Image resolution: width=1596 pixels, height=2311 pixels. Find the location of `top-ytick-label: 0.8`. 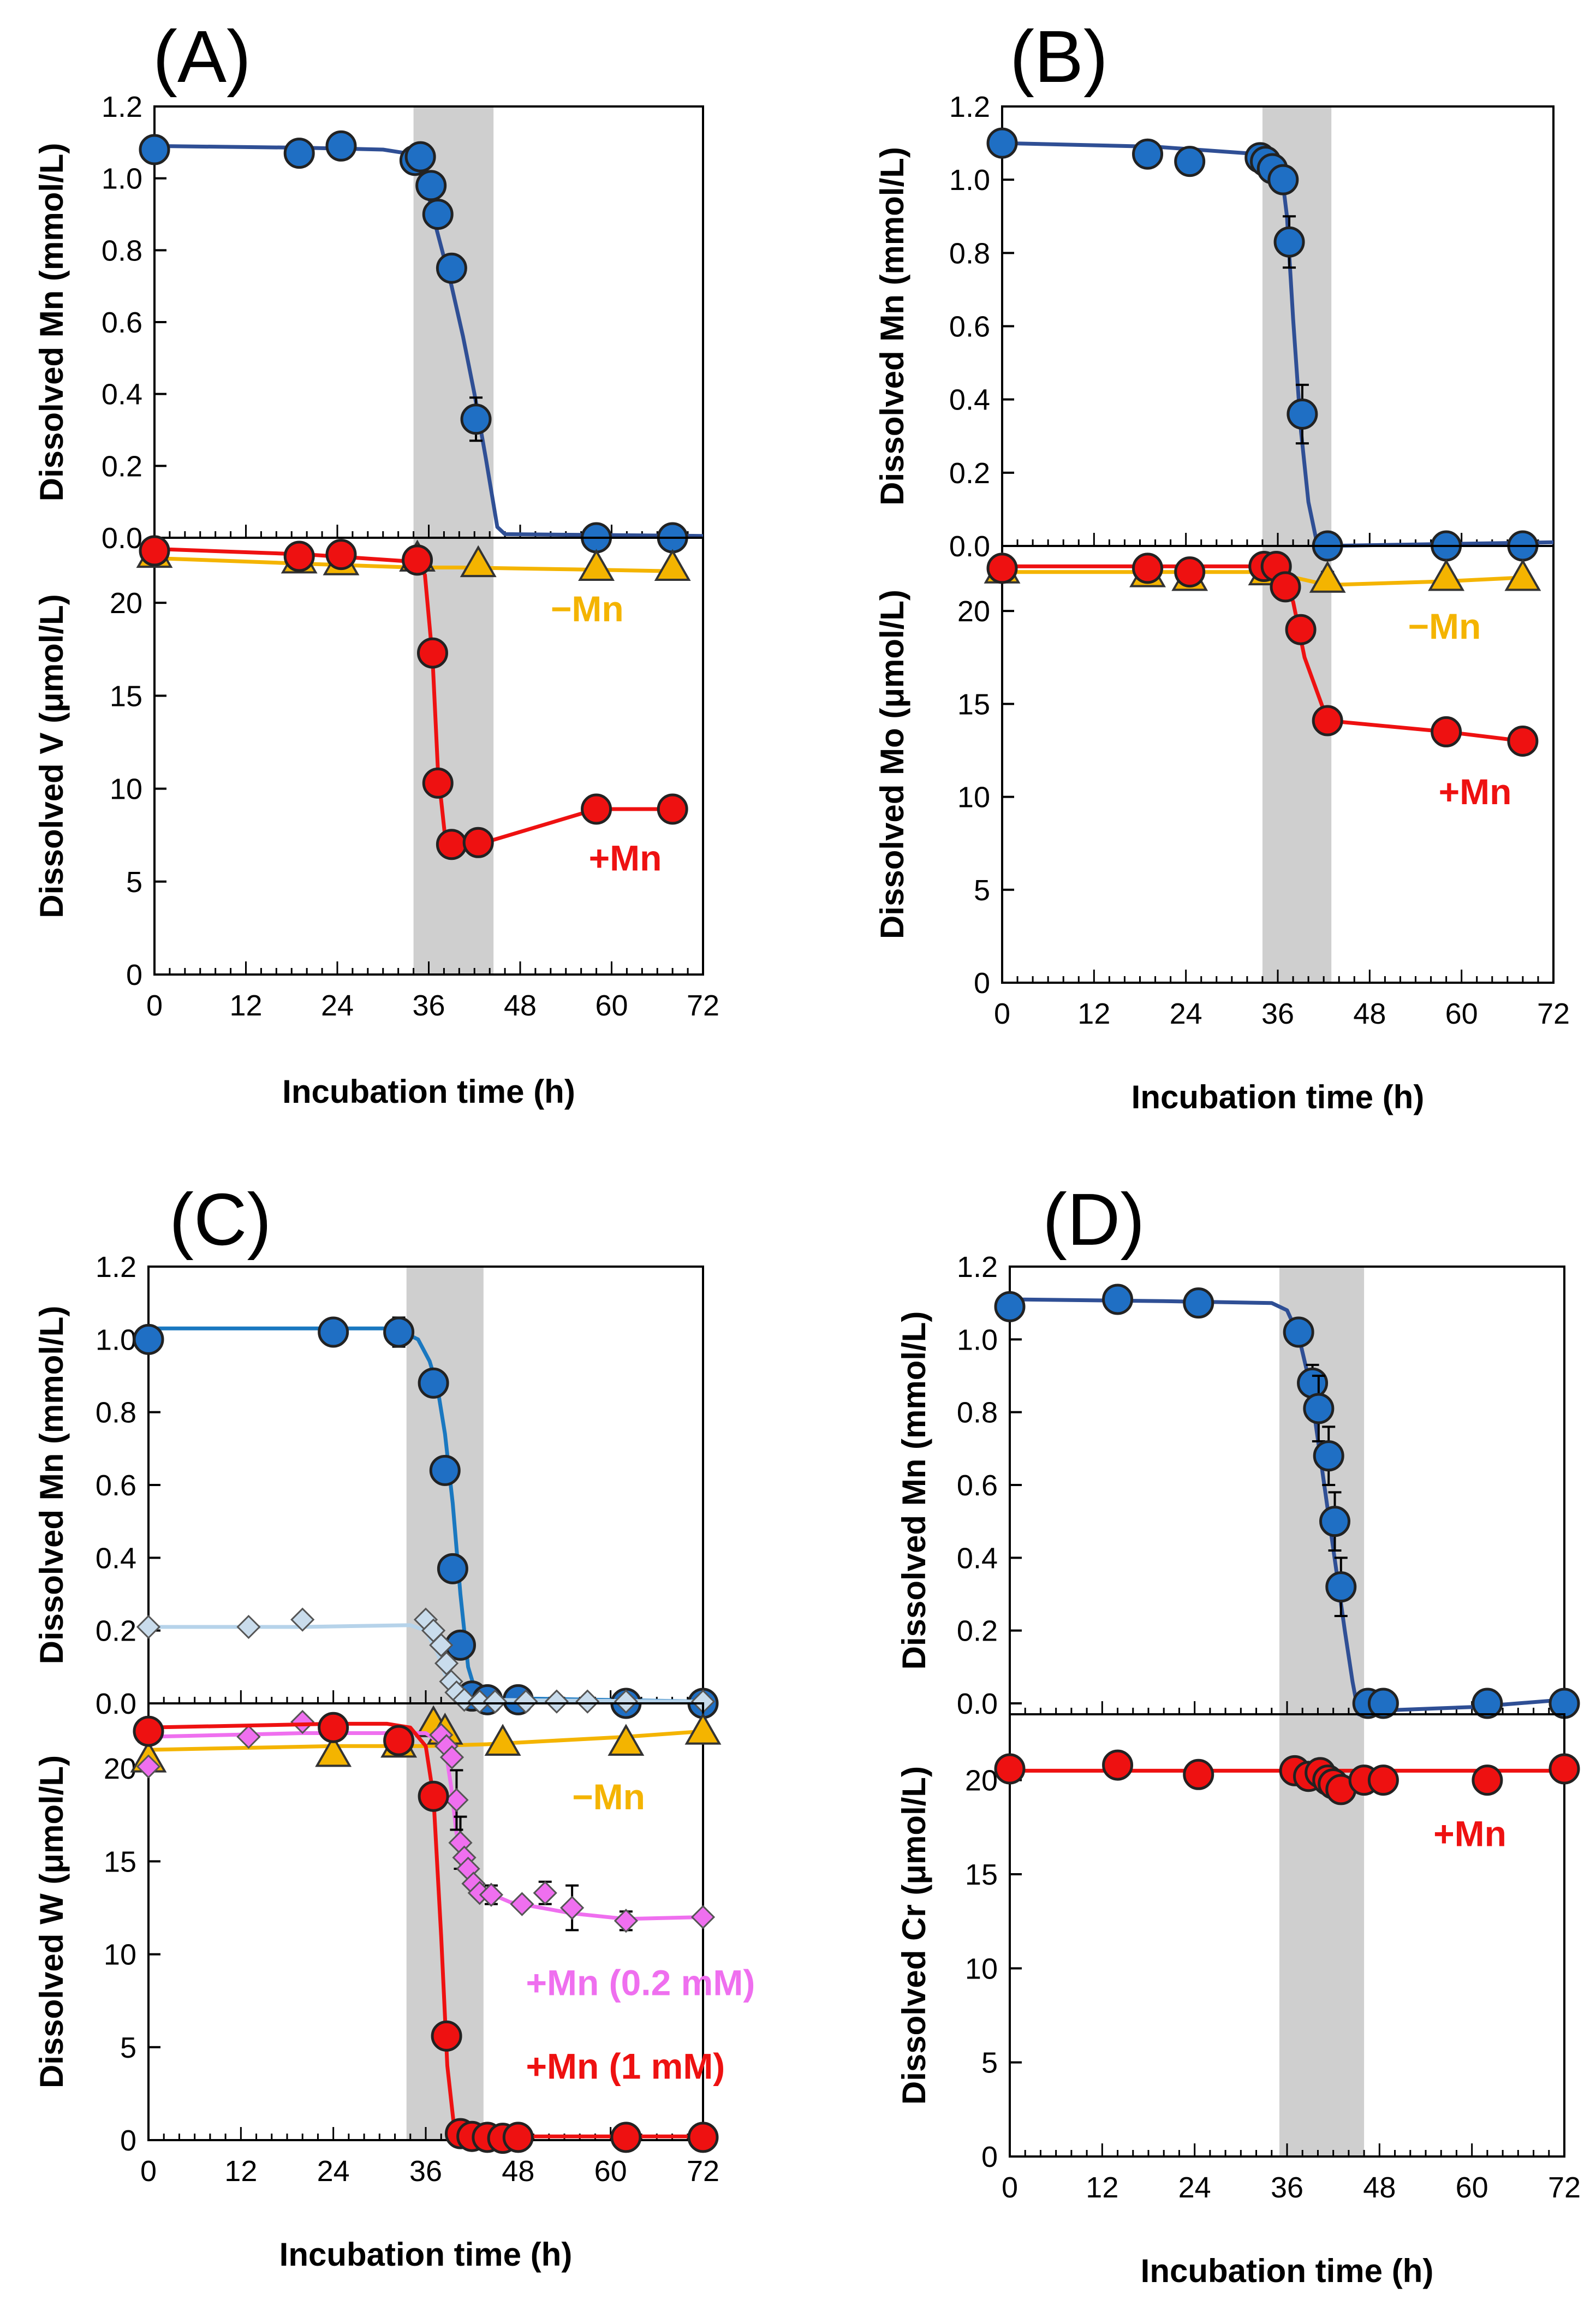

top-ytick-label: 0.8 is located at coordinates (977, 1413).